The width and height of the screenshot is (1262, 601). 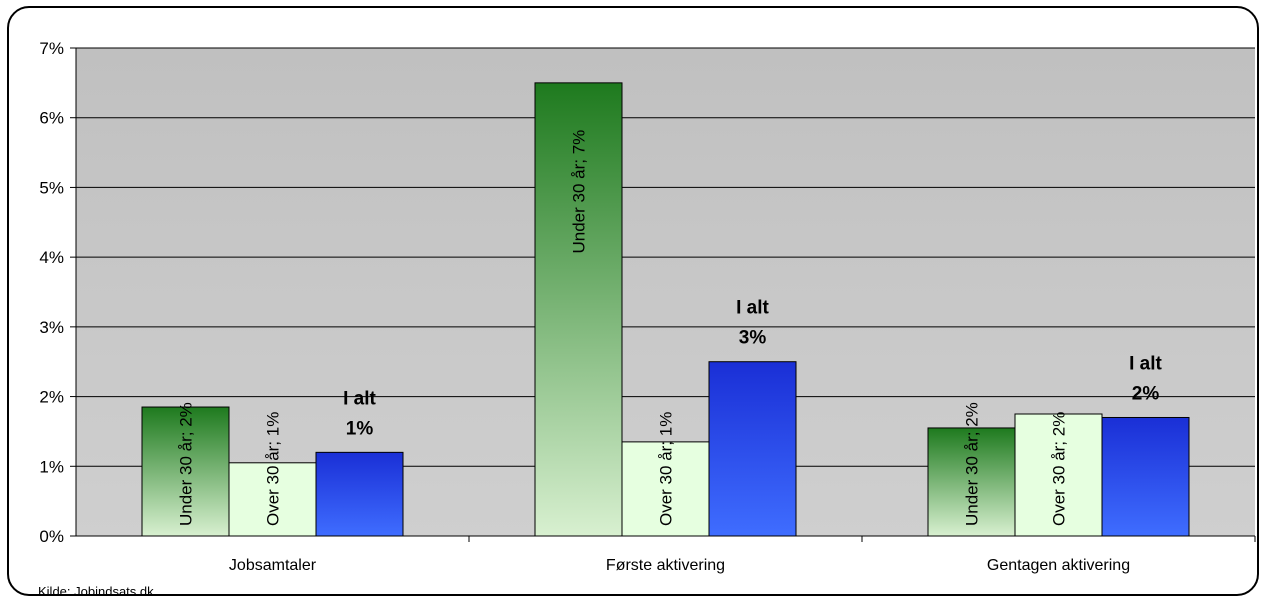 I want to click on y-tick-label: 5%, so click(x=51, y=187).